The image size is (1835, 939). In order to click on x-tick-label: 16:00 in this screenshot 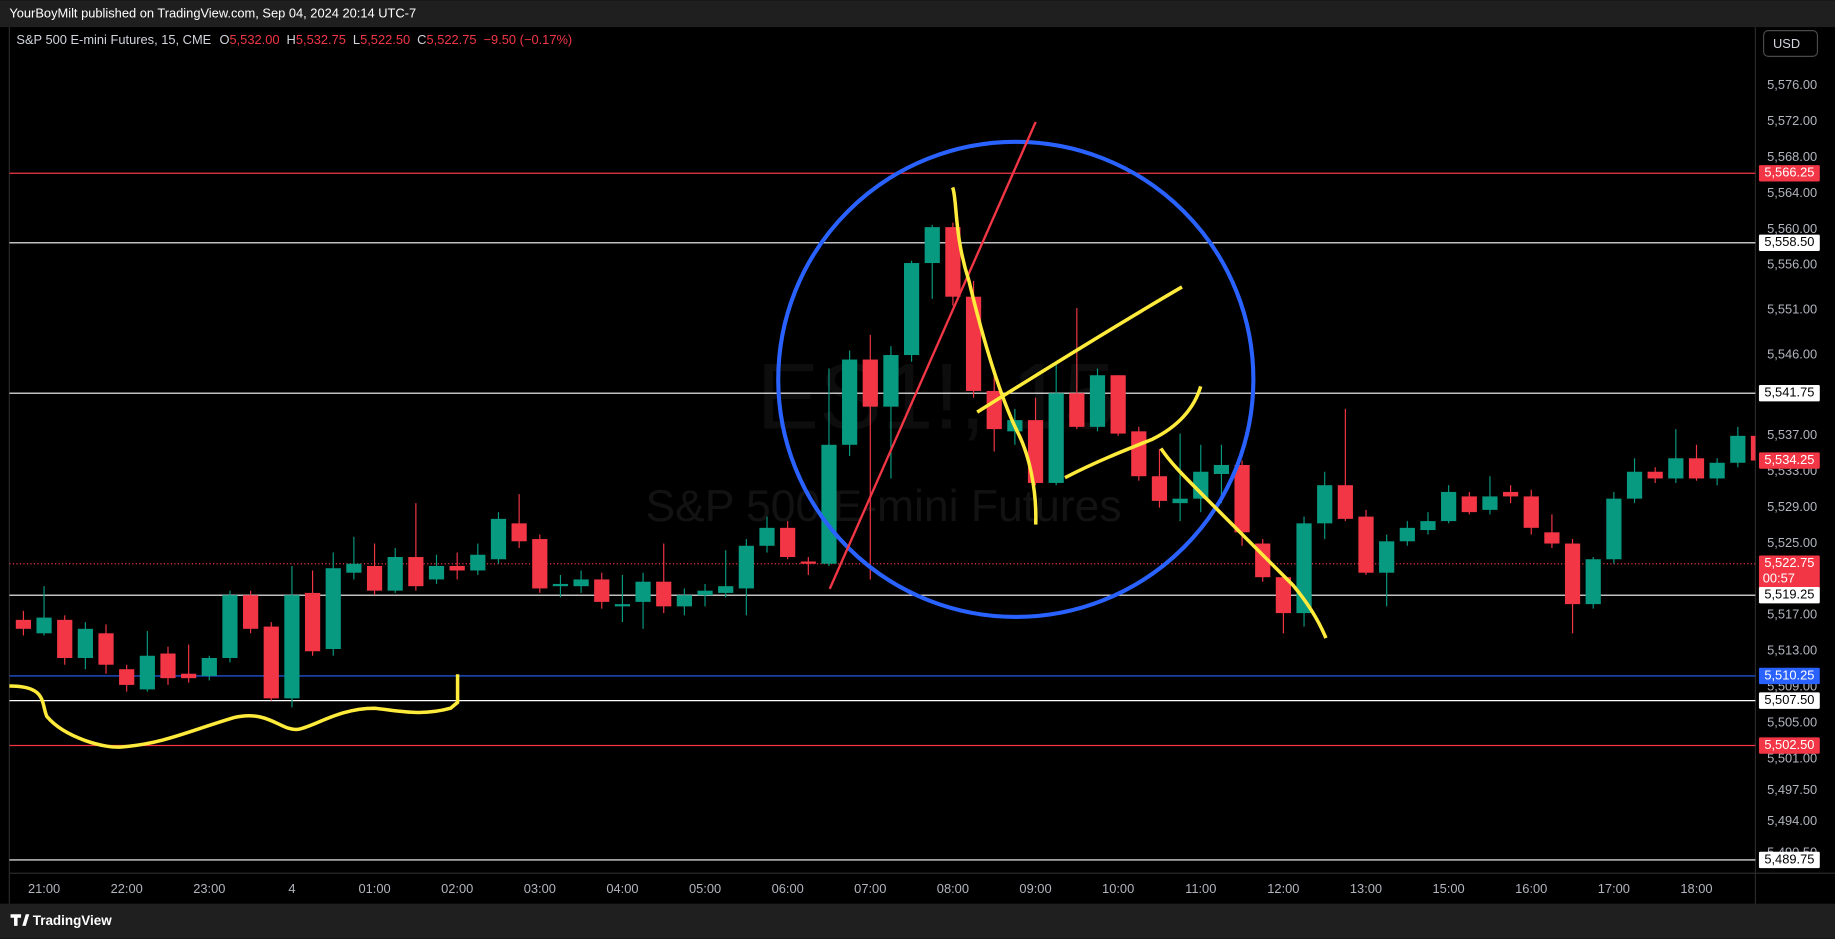, I will do `click(1531, 888)`.